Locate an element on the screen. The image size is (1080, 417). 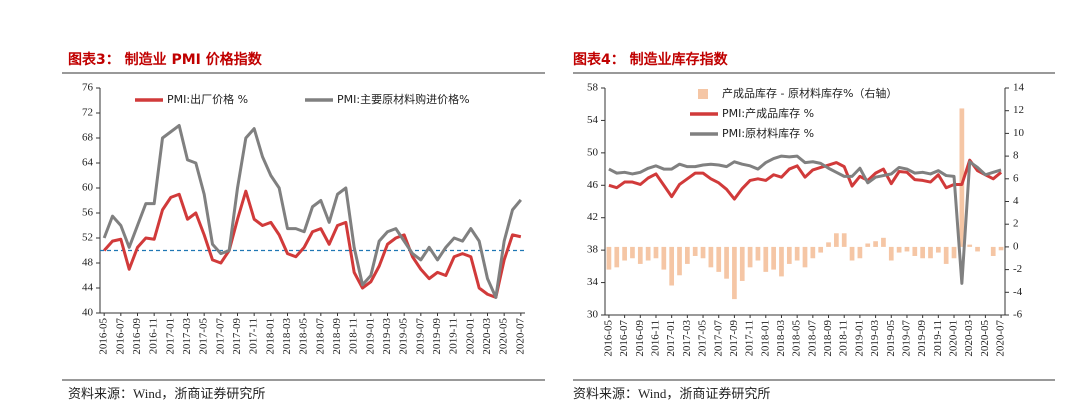
y2-tick-label: 14 is located at coordinates (1019, 88).